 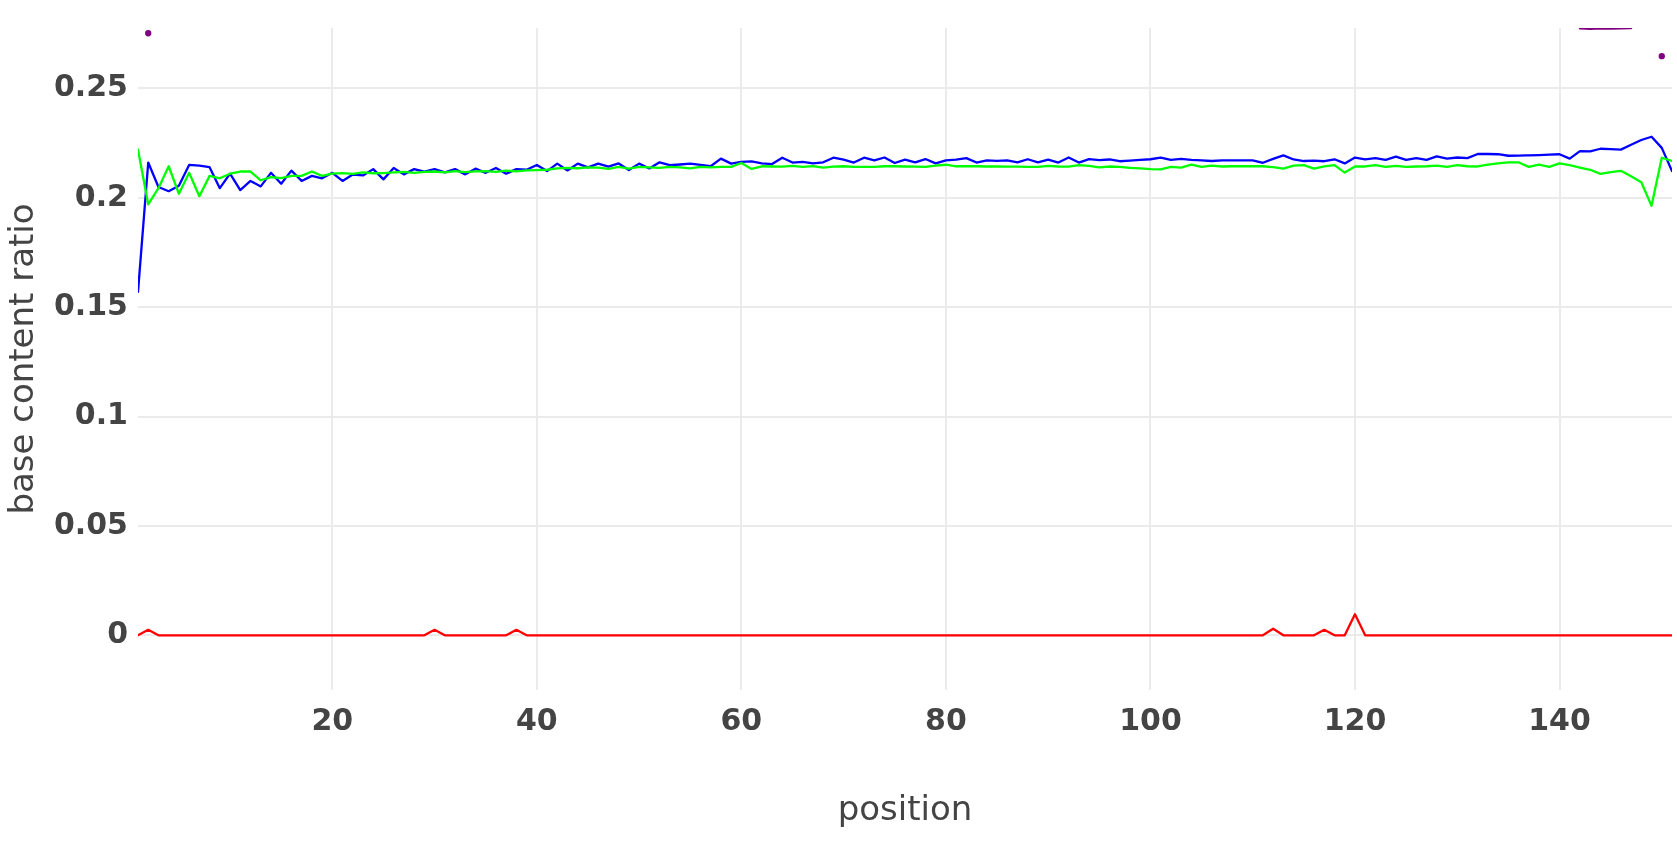 I want to click on x-tick-label: 120, so click(x=1355, y=719).